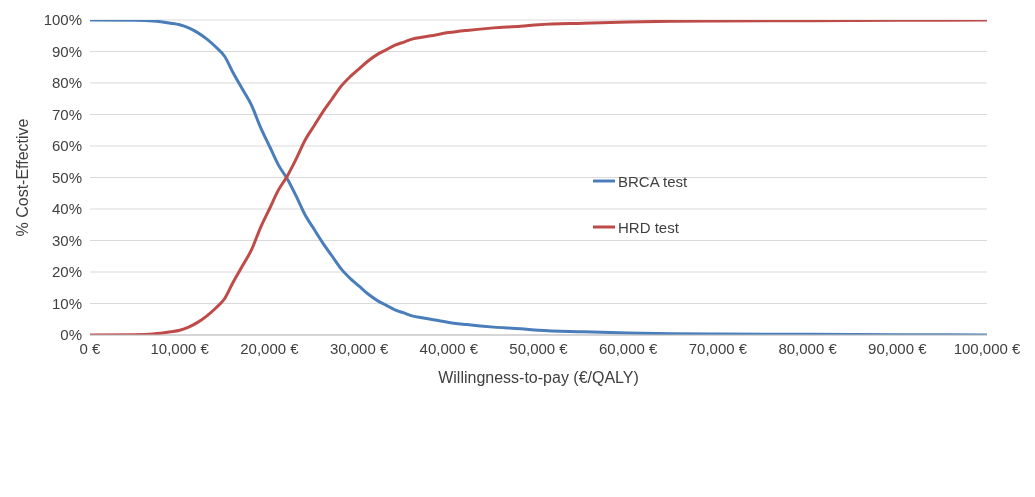 Image resolution: width=1035 pixels, height=497 pixels. I want to click on y-tick-label: 90%, so click(66, 51).